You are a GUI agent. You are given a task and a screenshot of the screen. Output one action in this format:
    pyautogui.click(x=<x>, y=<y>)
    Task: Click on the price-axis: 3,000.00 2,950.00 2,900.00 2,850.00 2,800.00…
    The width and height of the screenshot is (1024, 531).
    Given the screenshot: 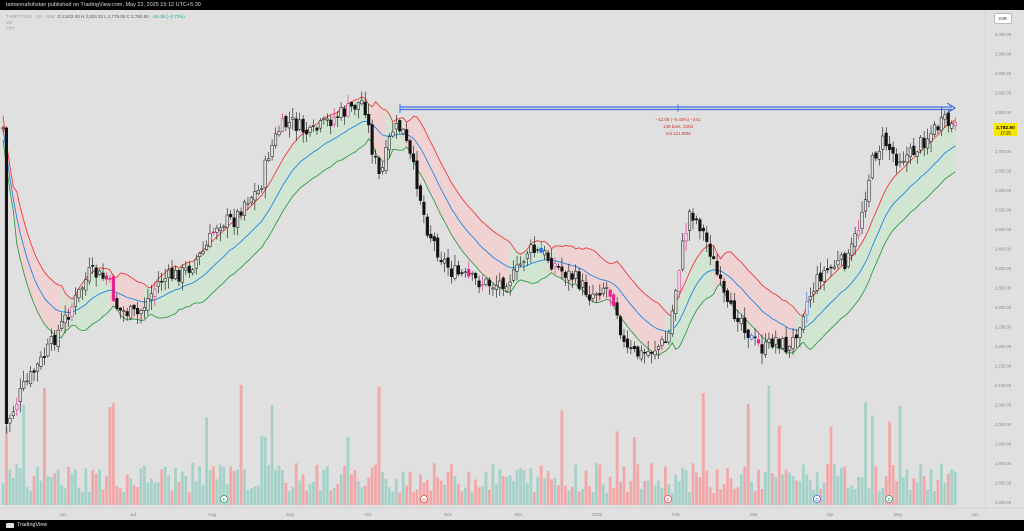 What is the action you would take?
    pyautogui.click(x=998, y=259)
    